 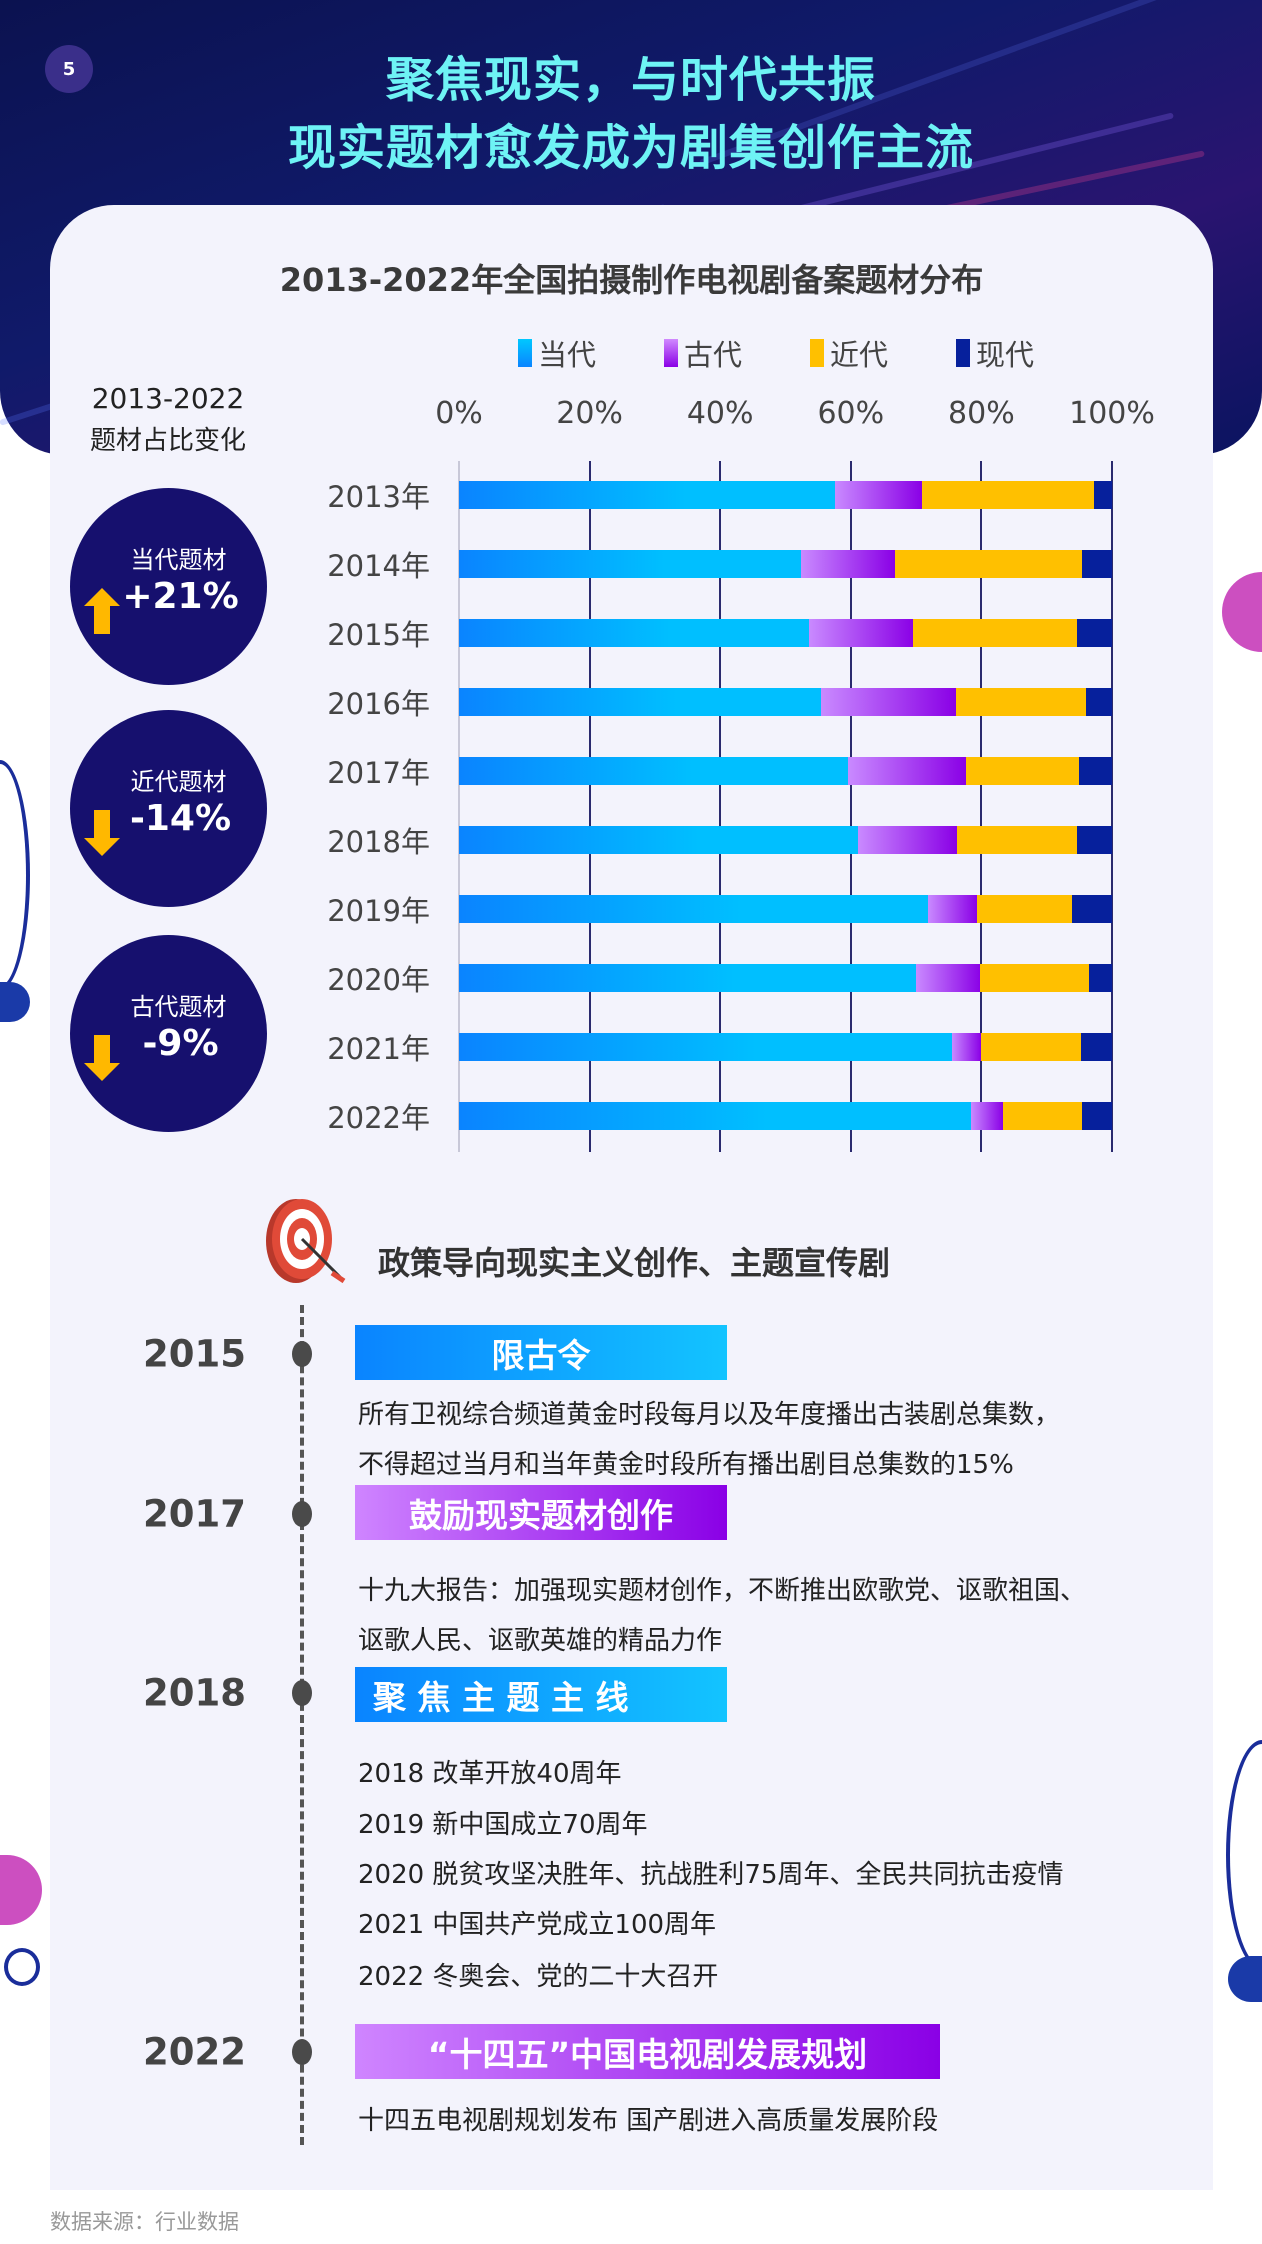 What do you see at coordinates (378, 980) in the screenshot?
I see `y-category-label: 2020年` at bounding box center [378, 980].